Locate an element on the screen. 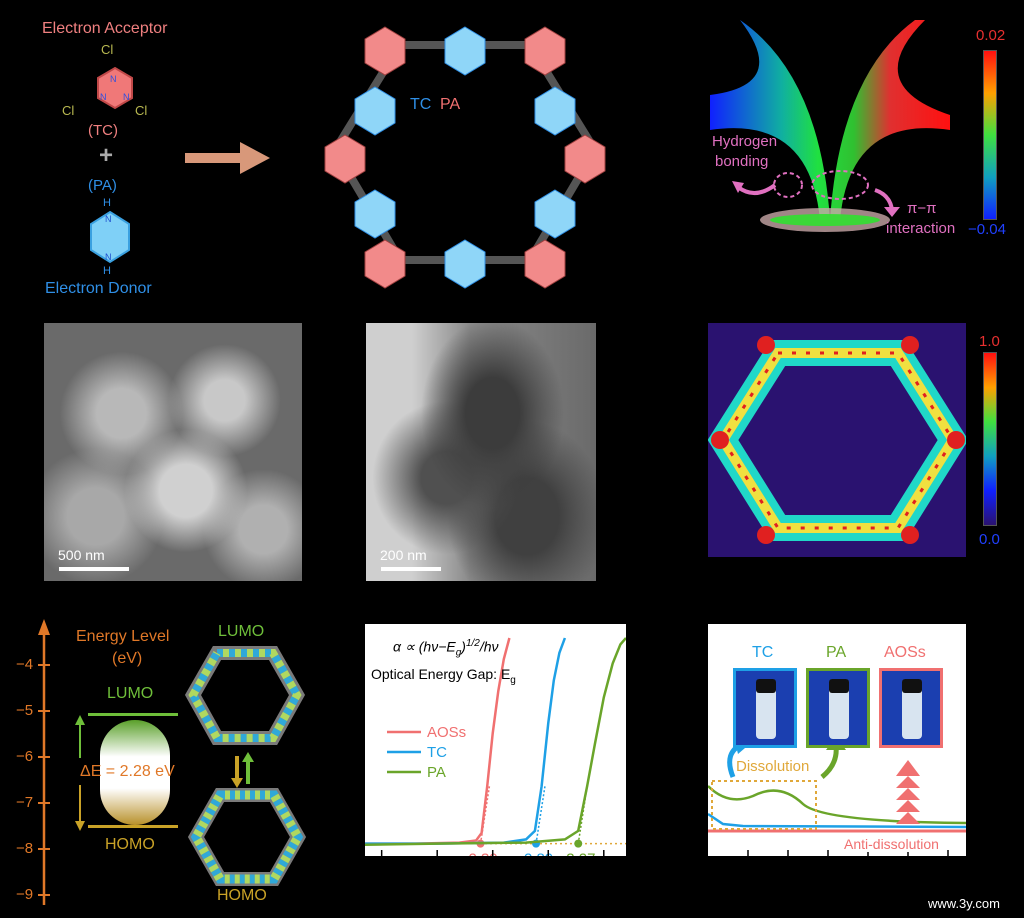 The image size is (1024, 918). dimer-model is located at coordinates (825, 220).